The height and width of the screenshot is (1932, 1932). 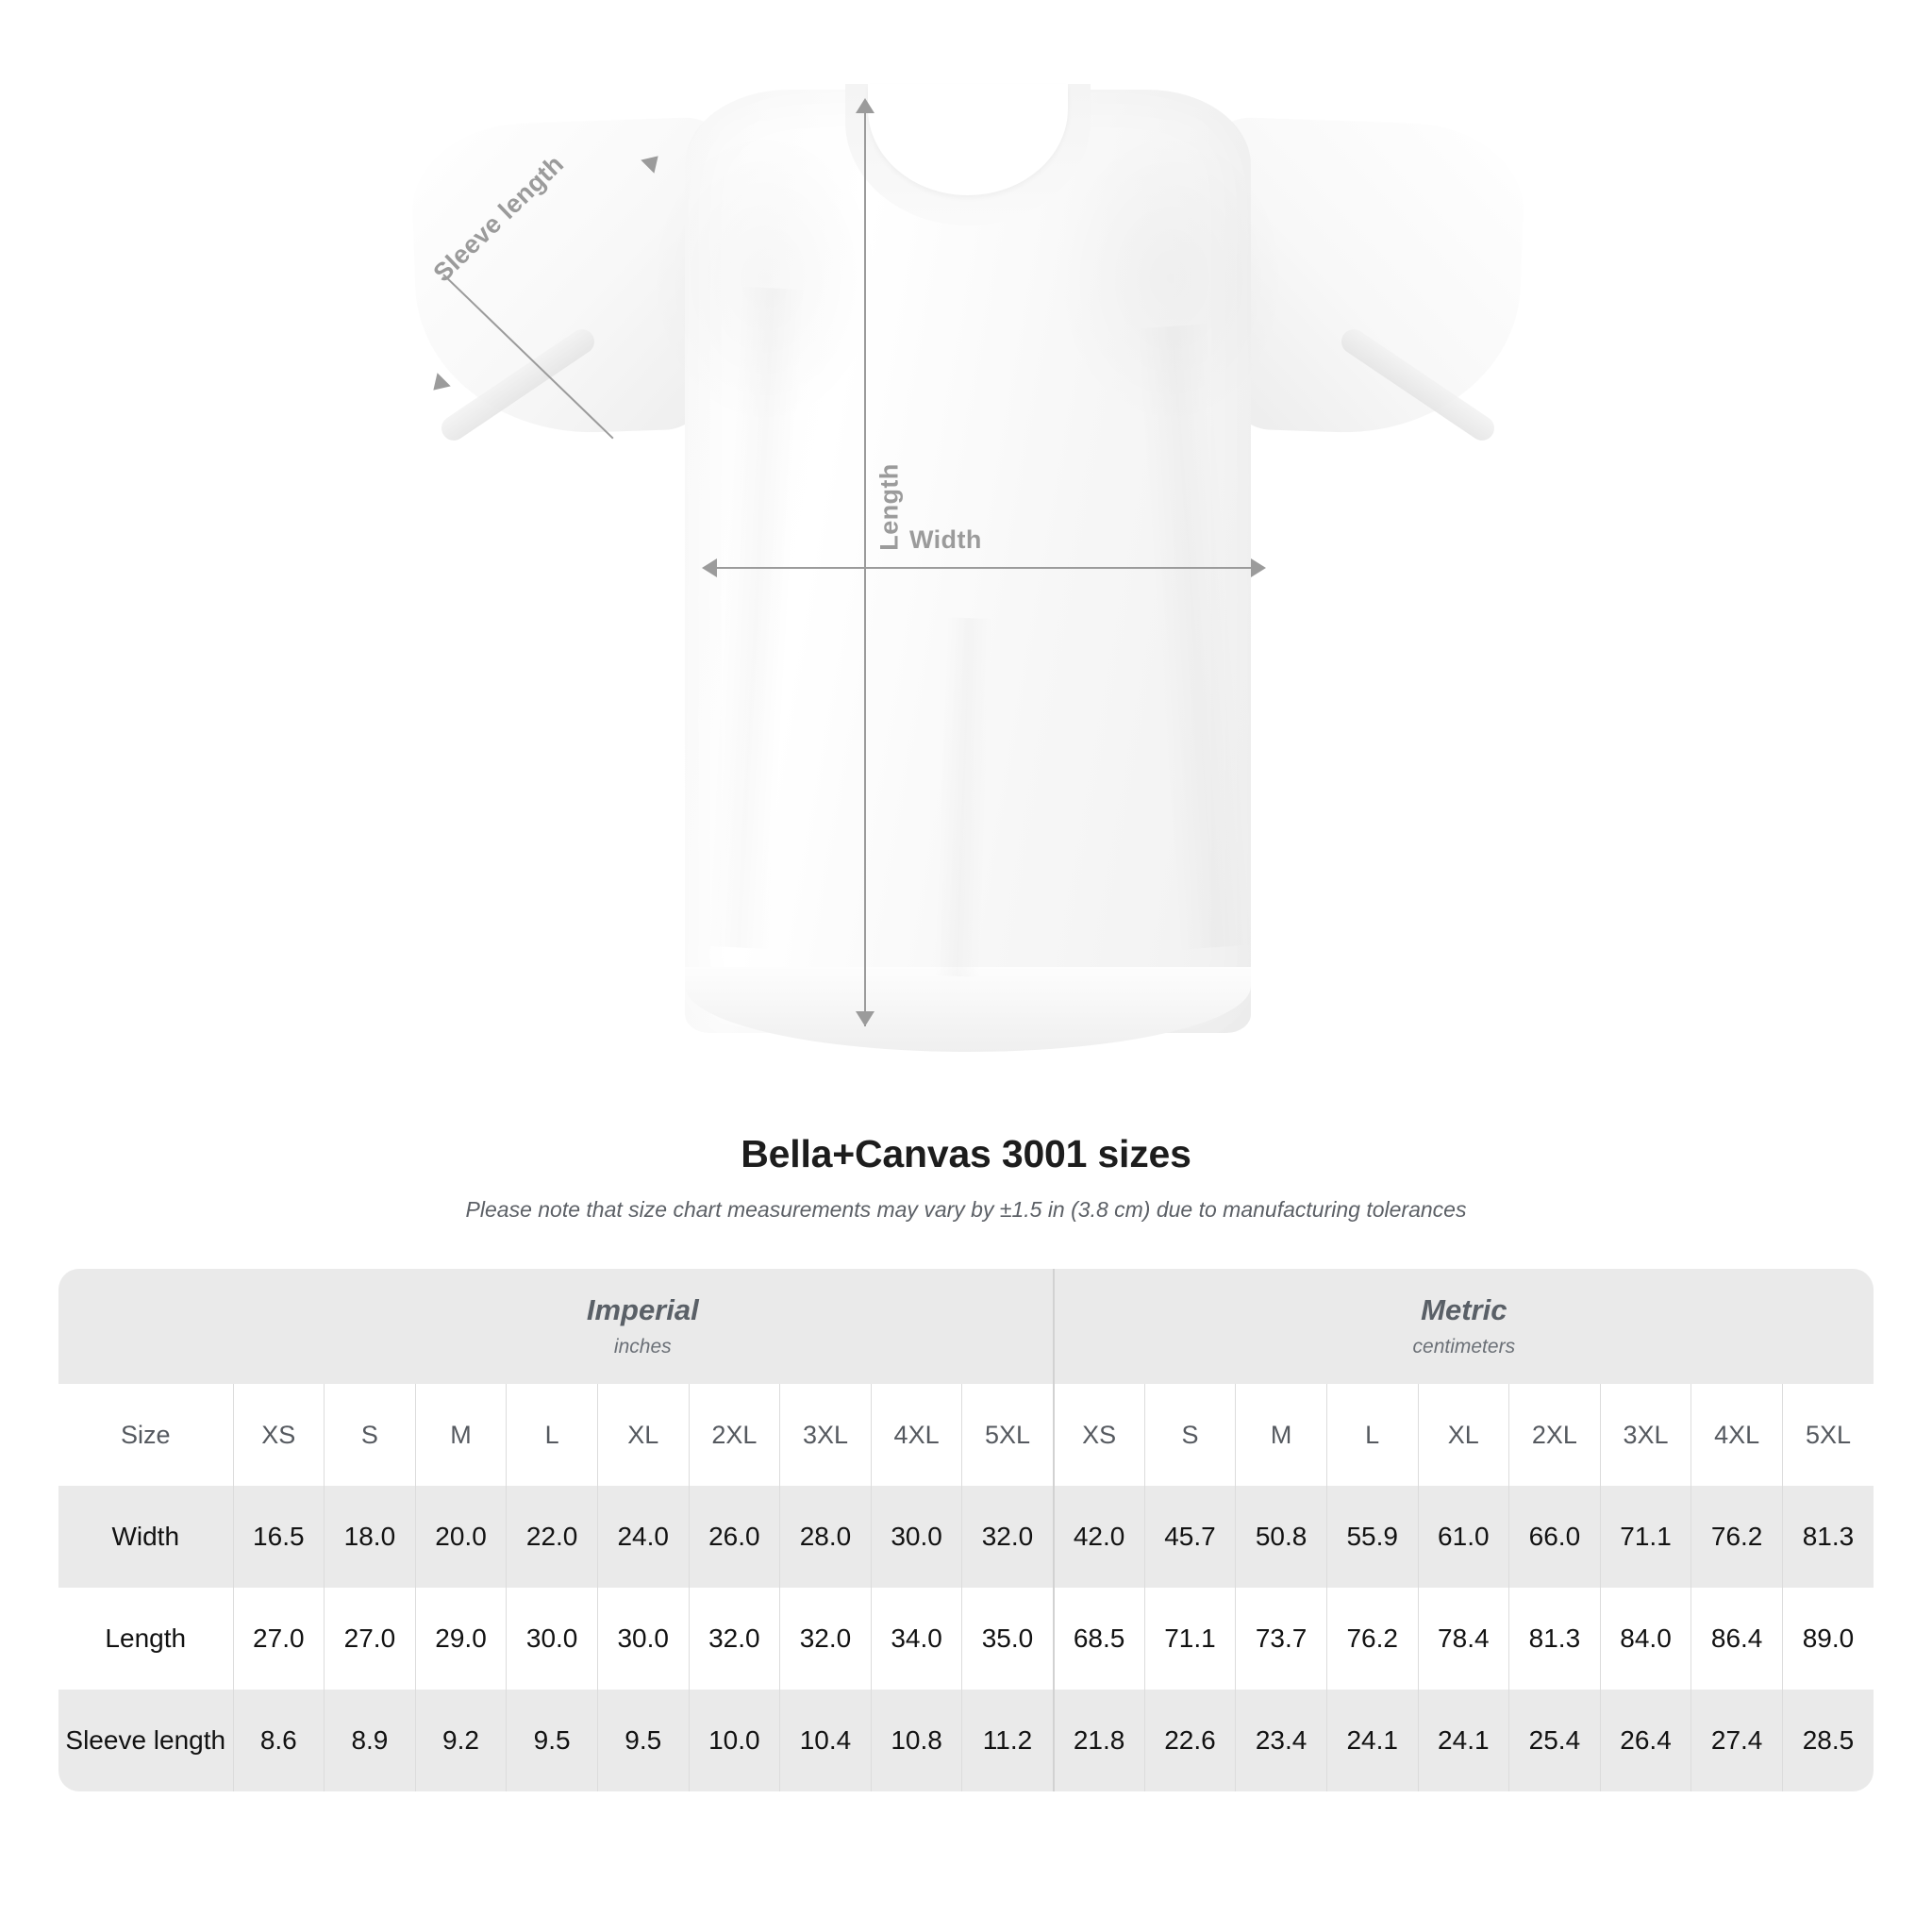 What do you see at coordinates (1463, 1639) in the screenshot?
I see `cell-metric-length-xl: 78.4` at bounding box center [1463, 1639].